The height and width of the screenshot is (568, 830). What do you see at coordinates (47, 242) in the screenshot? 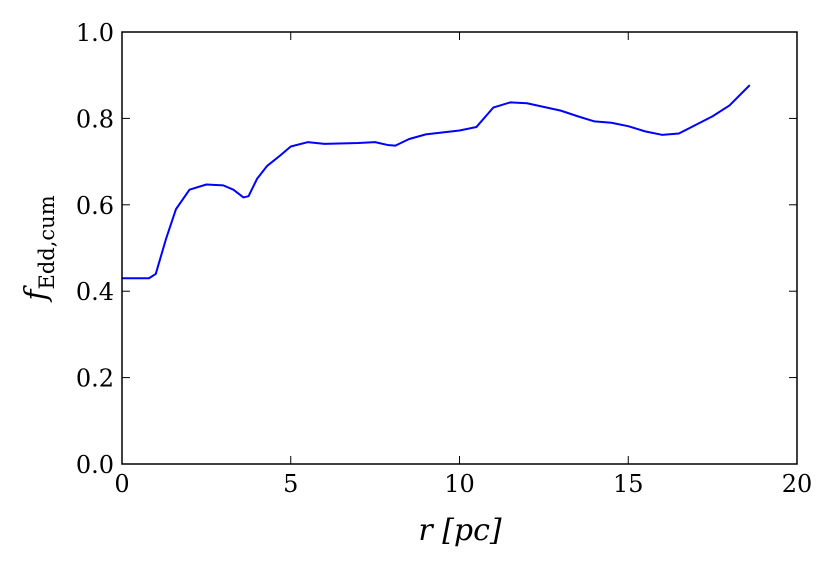
I see `y-axis-label-sub: Edd,cum` at bounding box center [47, 242].